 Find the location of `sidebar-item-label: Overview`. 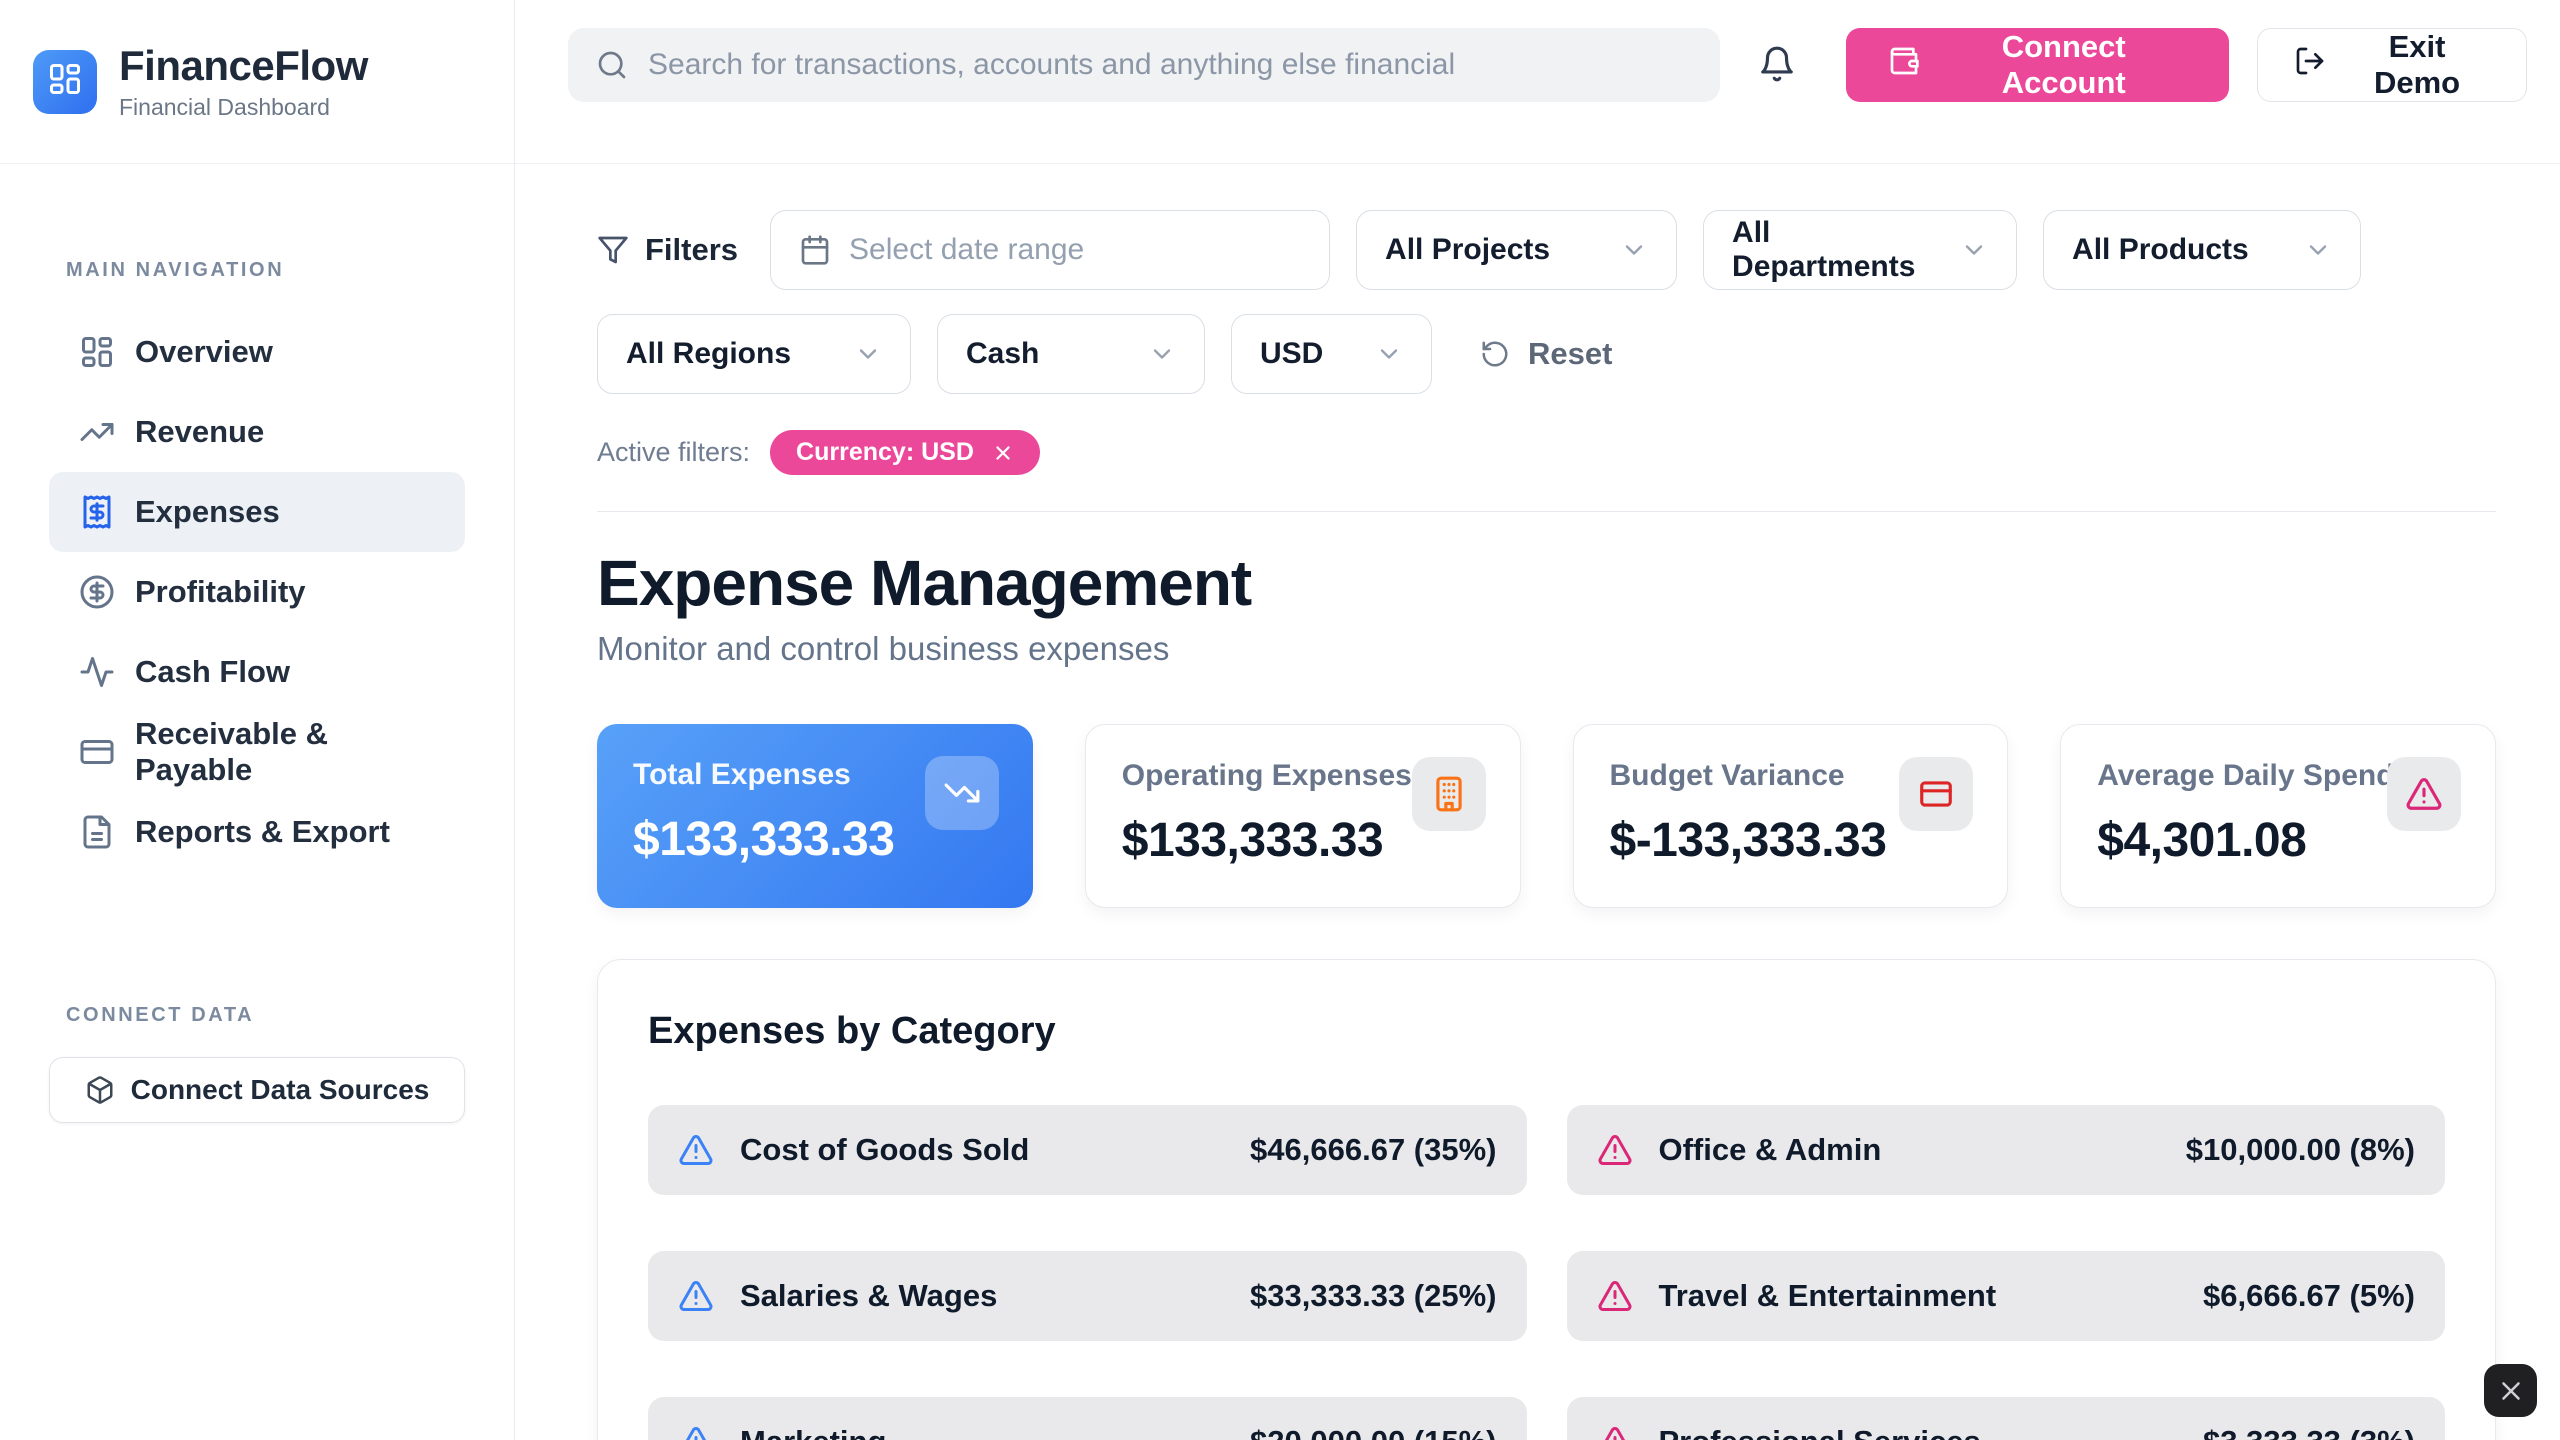

sidebar-item-label: Overview is located at coordinates (204, 351).